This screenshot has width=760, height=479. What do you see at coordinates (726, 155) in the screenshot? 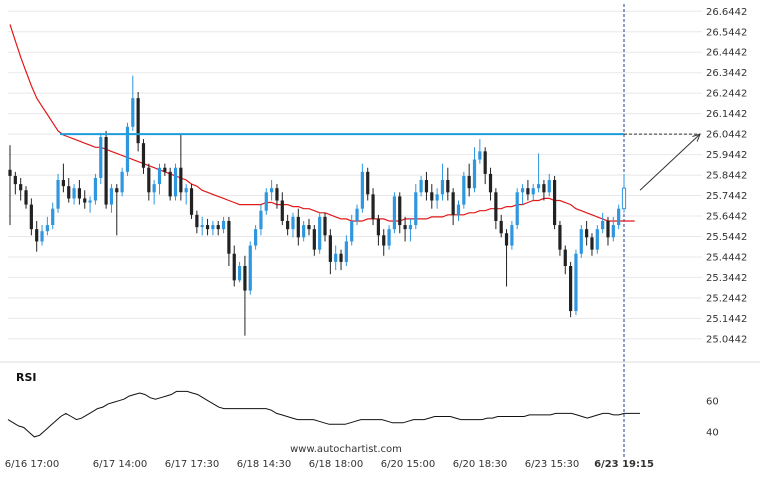
I see `price-tick-label: 25.9442` at bounding box center [726, 155].